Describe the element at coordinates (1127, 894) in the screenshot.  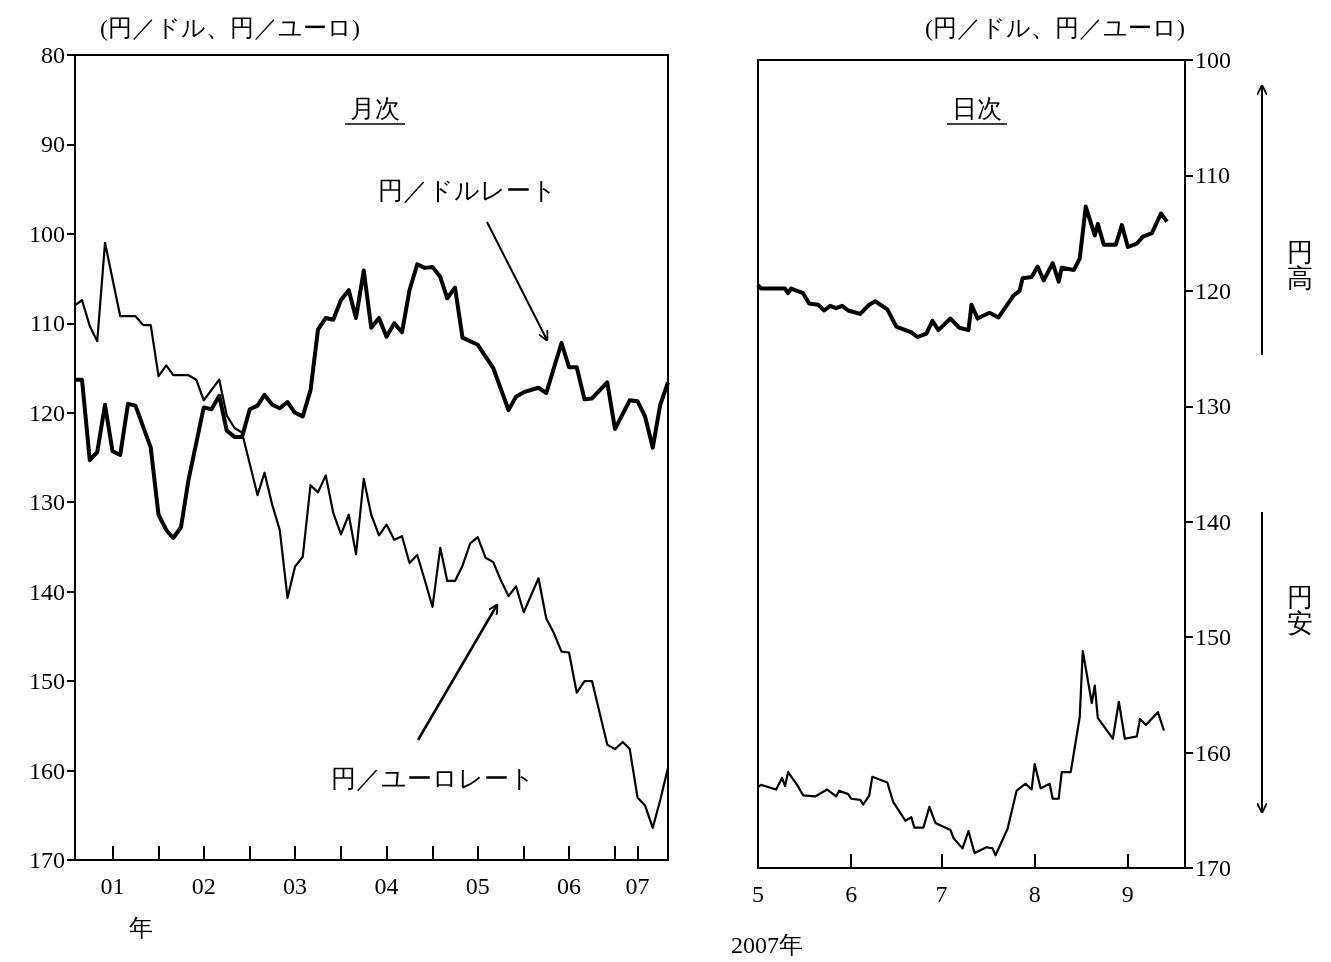
I see `x-tick-label: 9` at that location.